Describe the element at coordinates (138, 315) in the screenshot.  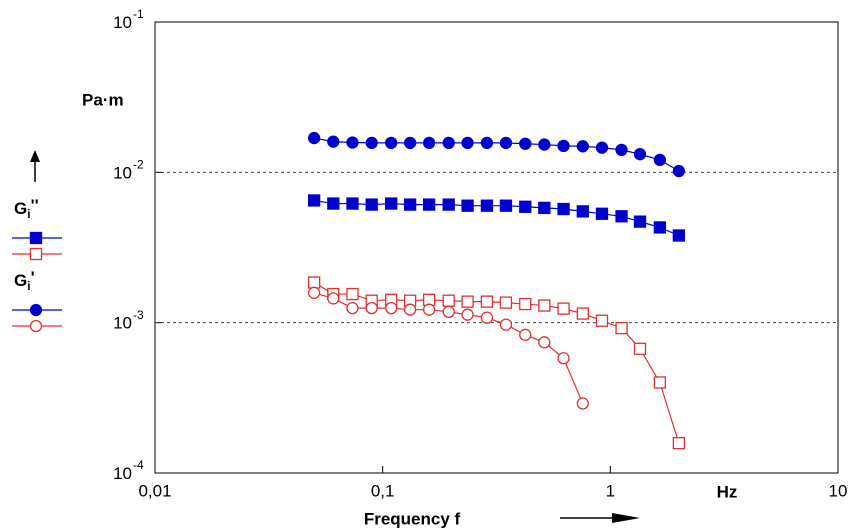
I see `y-tick-exponent: -3` at that location.